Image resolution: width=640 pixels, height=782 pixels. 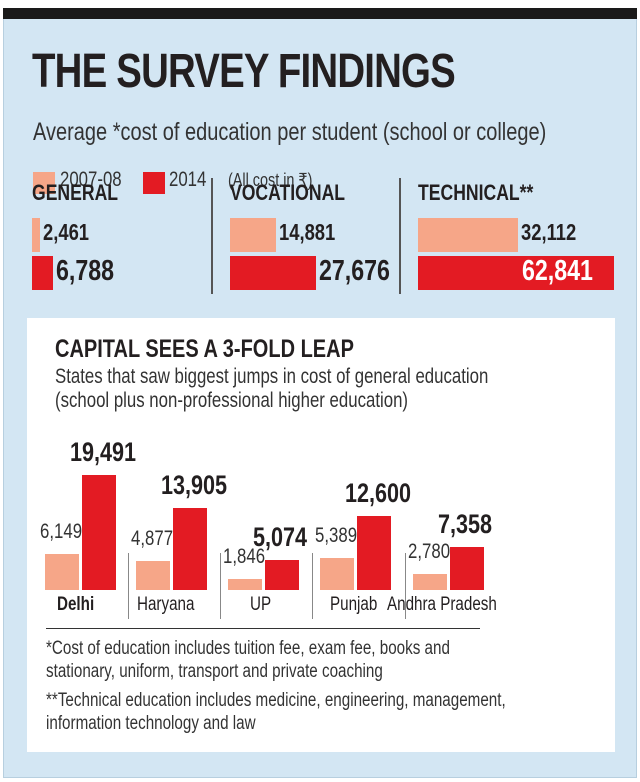 I want to click on state-label: Delhi, so click(x=76, y=604).